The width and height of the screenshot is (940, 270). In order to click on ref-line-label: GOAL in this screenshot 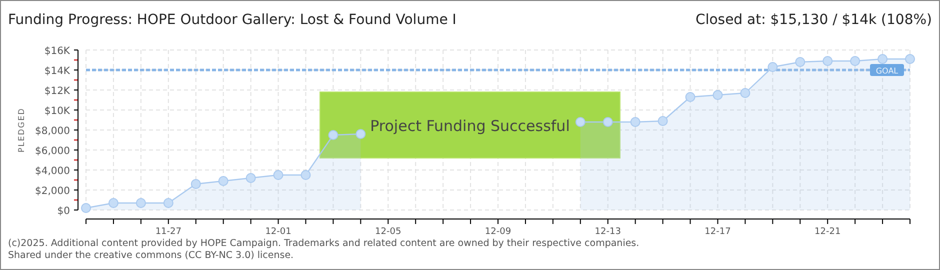, I will do `click(887, 71)`.